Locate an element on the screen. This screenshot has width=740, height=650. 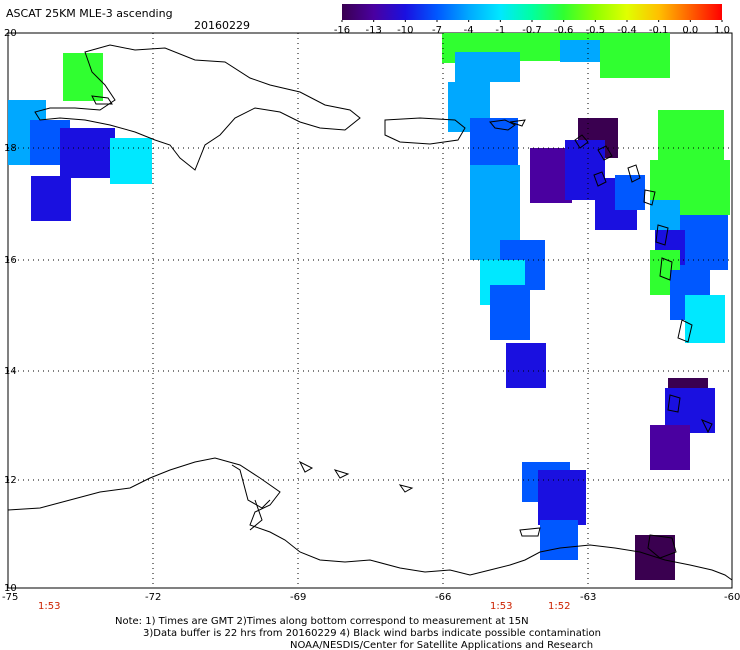
colorbar-gradient is located at coordinates (532, 12).